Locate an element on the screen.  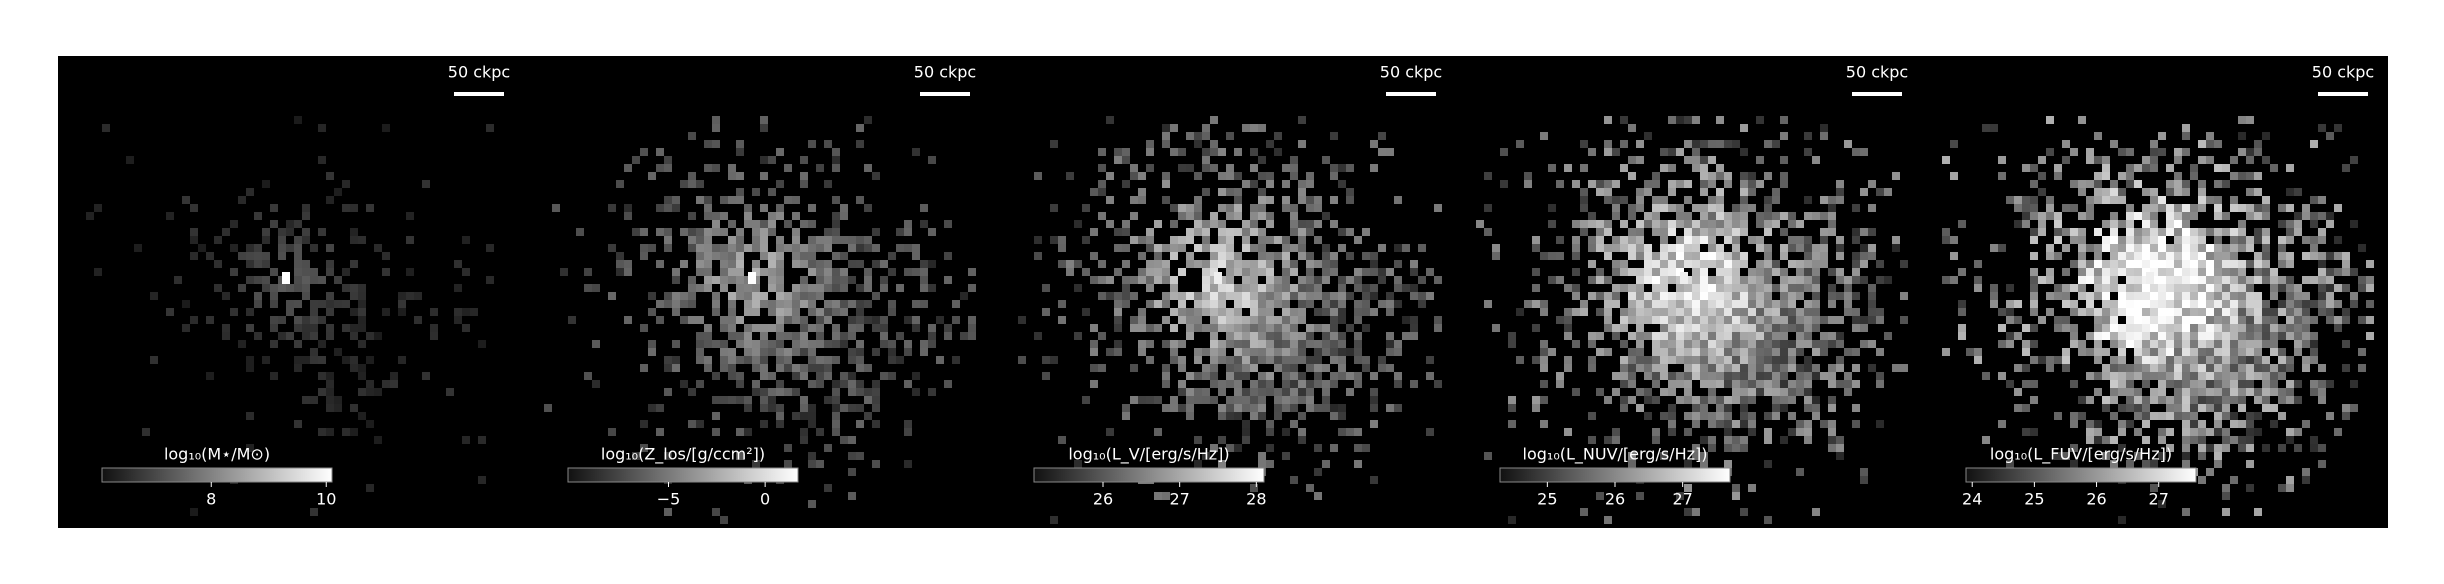
colorbar-label: log₁₀(M⋆/M⊙) is located at coordinates (217, 454).